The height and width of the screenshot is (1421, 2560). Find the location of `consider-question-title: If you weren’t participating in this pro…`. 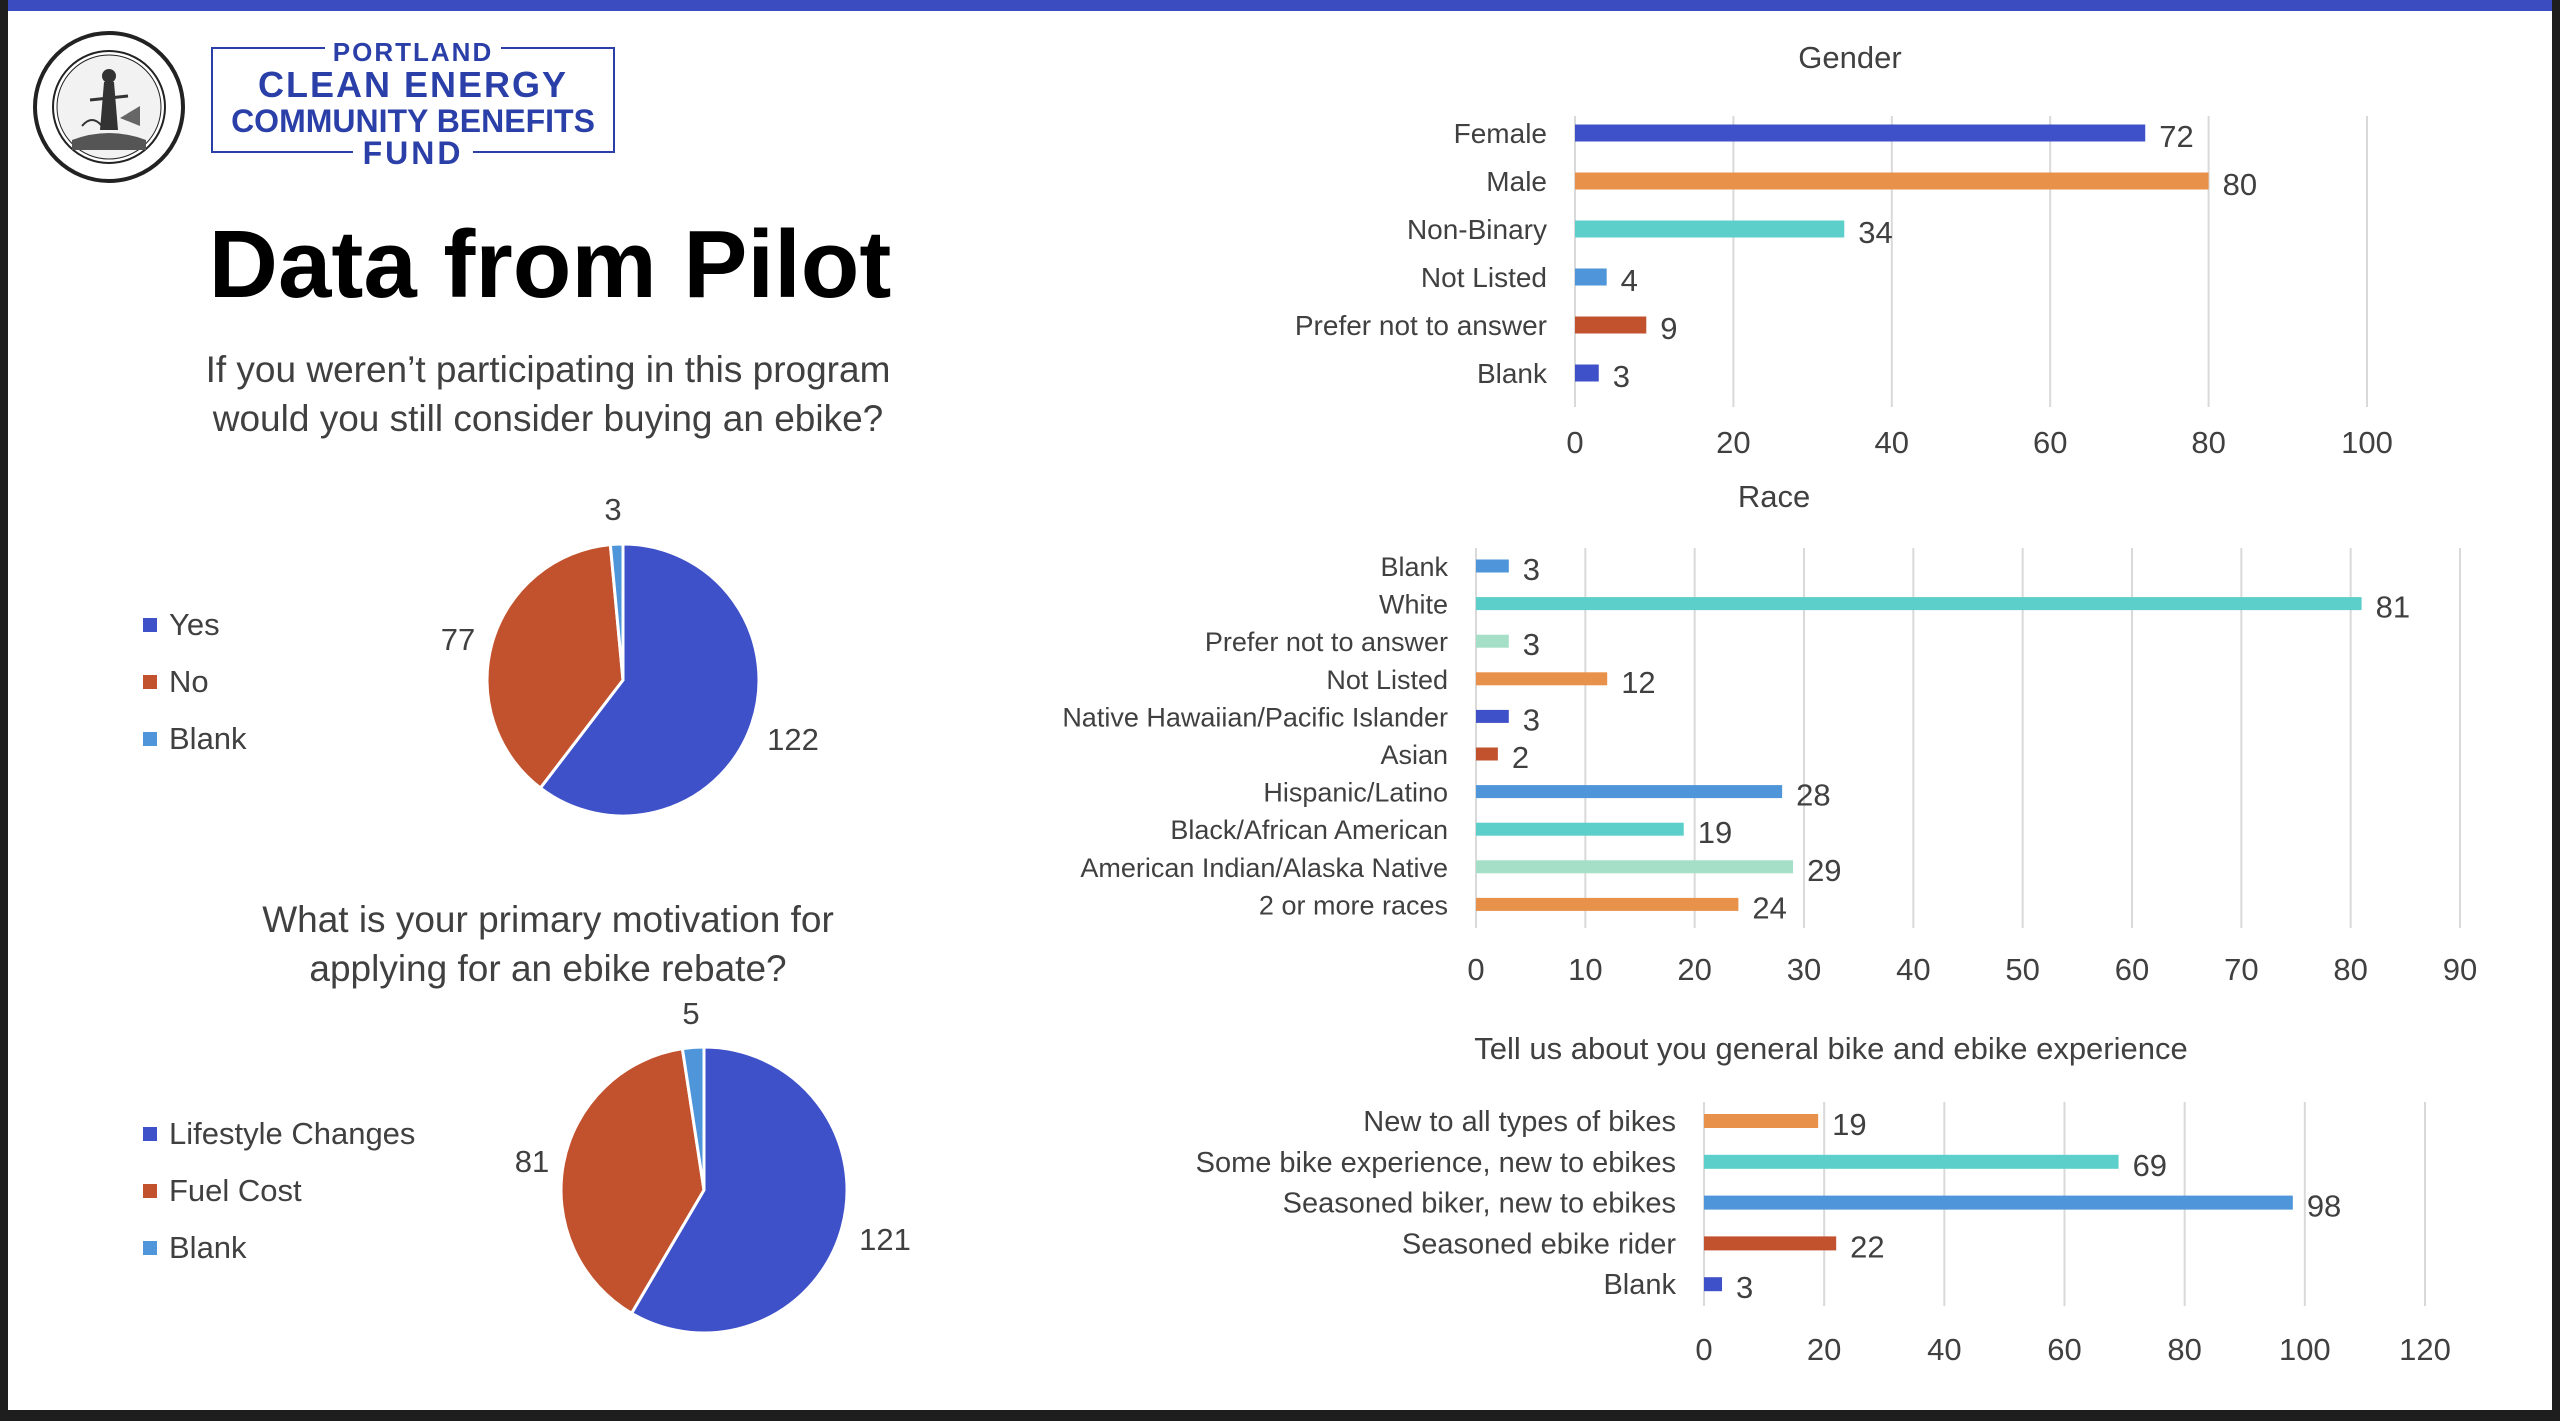

consider-question-title: If you weren’t participating in this pro… is located at coordinates (548, 394).